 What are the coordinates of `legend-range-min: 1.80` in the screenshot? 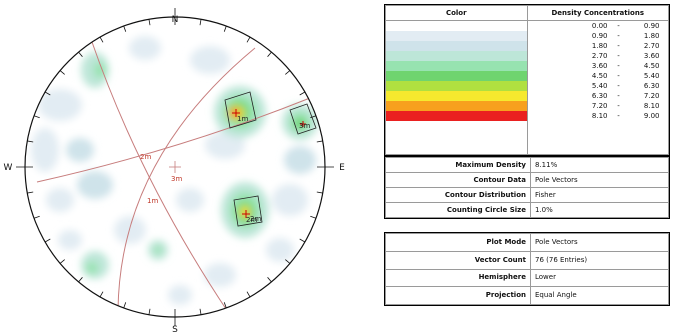 It's located at (599, 45).